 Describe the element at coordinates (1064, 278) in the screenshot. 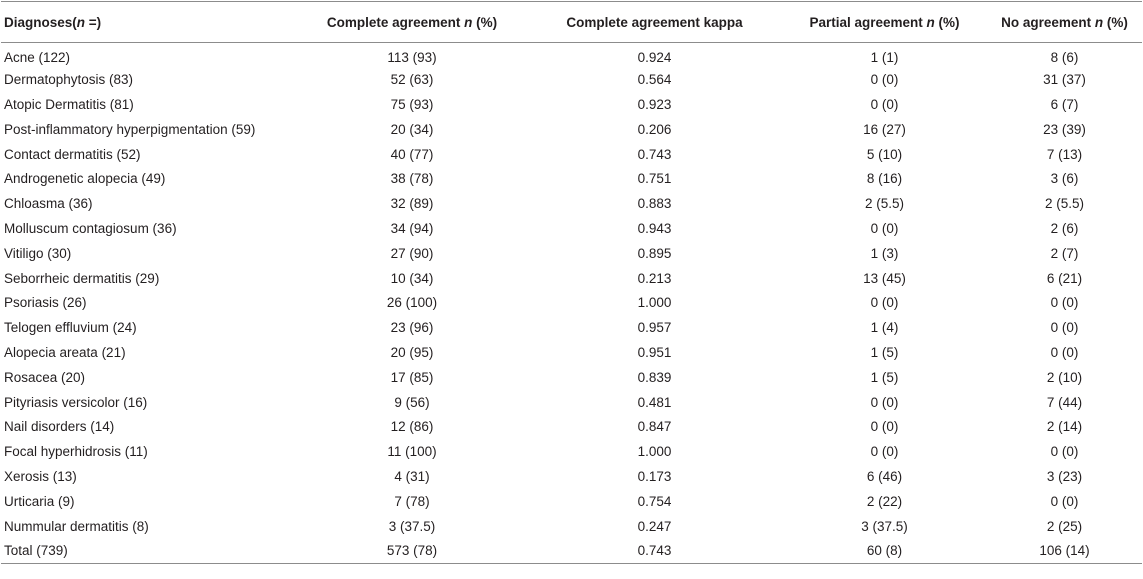

I see `cell-no-agreement: 6 (21)` at that location.